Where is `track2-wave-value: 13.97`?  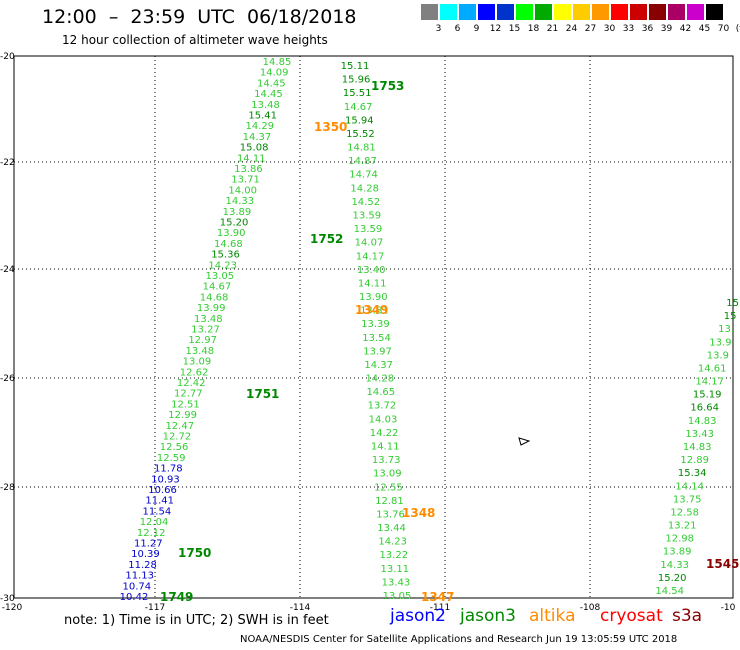
track2-wave-value: 13.97 is located at coordinates (377, 351).